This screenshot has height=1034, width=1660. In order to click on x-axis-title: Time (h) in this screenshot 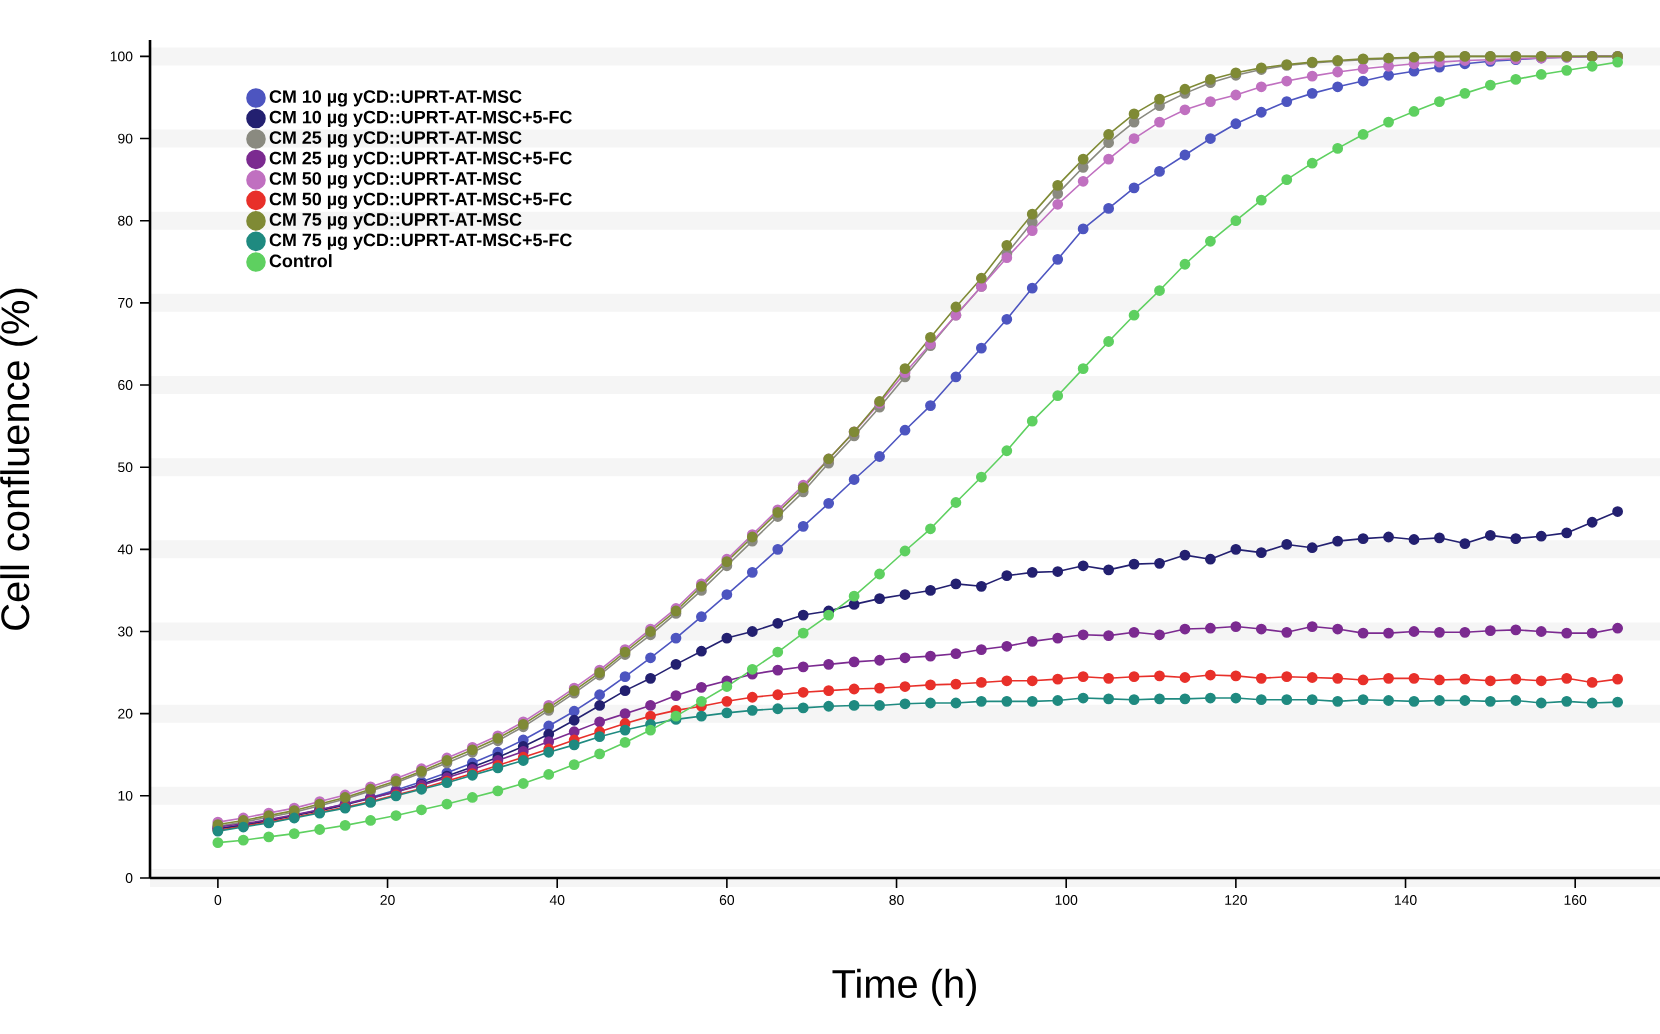, I will do `click(904, 987)`.